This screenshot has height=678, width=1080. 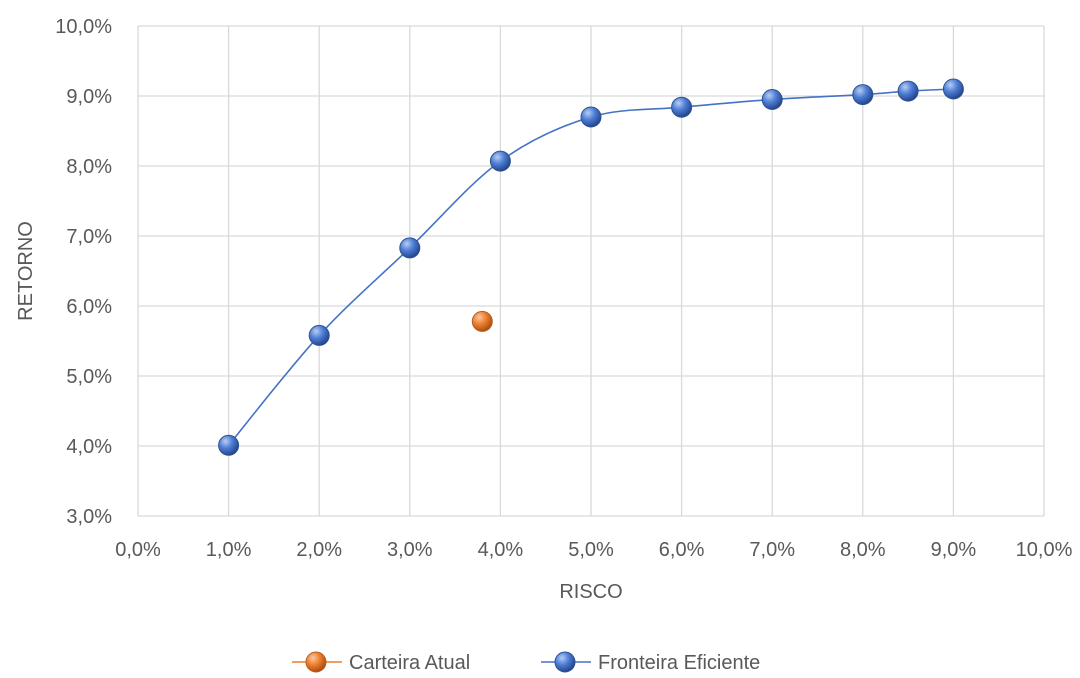 I want to click on x-tick-label: 2,0%, so click(x=319, y=550).